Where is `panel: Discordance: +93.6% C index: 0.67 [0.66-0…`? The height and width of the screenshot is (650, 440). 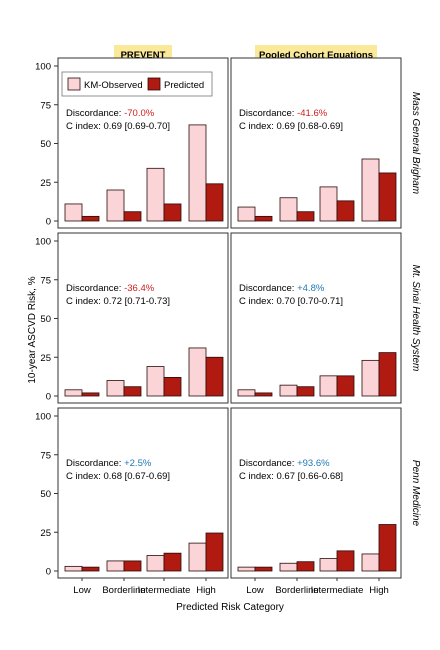
panel: Discordance: +93.6% C index: 0.67 [0.66-0… is located at coordinates (316, 501).